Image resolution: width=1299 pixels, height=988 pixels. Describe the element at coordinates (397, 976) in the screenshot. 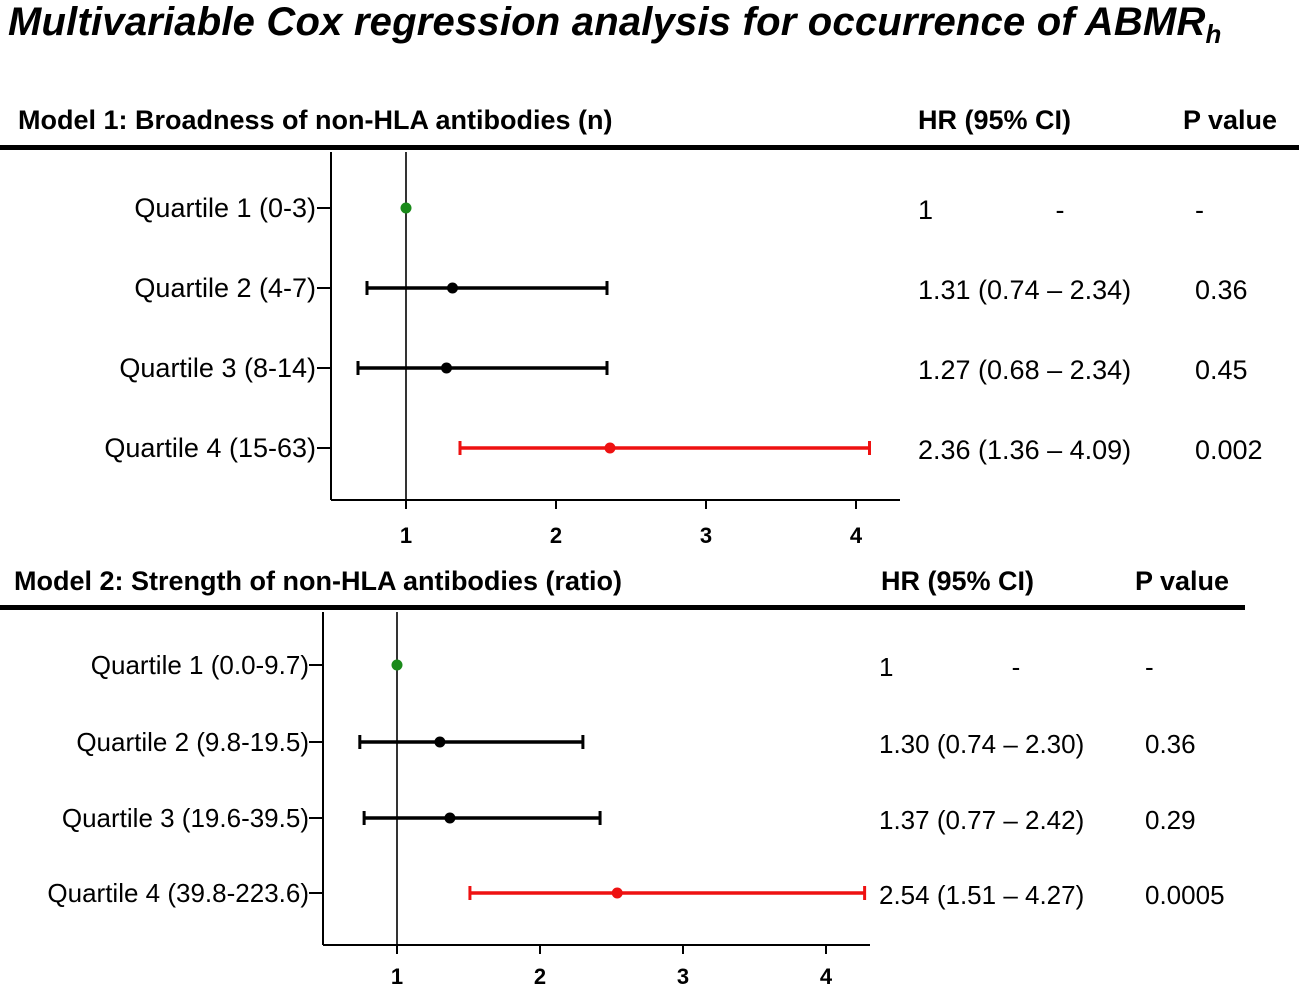

I see `model2-x-tick-label-1: 1` at that location.